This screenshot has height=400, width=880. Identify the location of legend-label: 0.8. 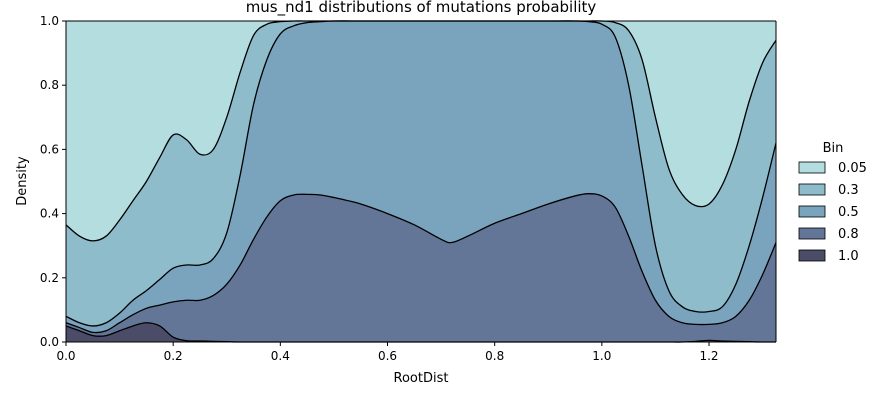
(848, 234).